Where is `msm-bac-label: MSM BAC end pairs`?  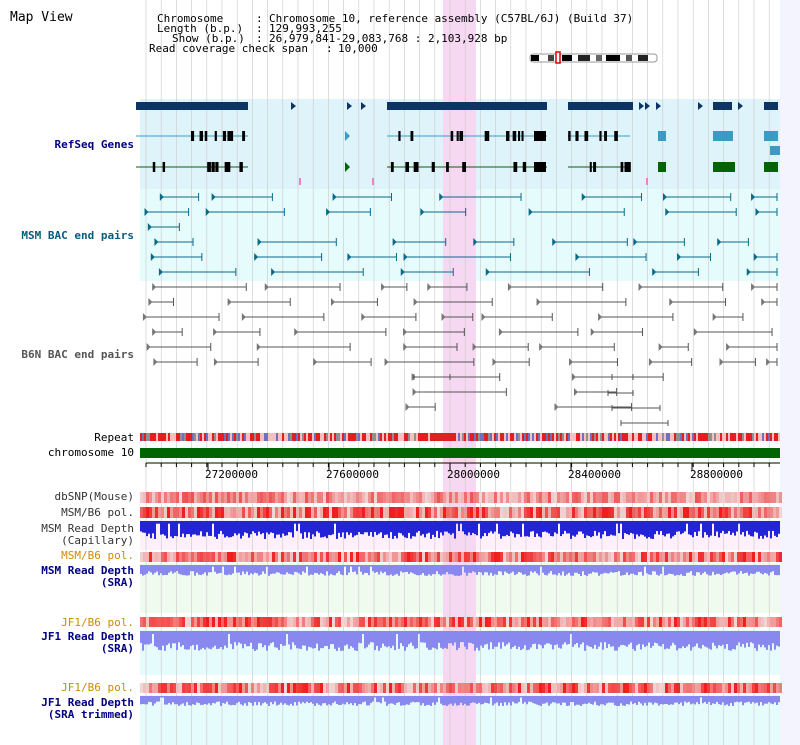 msm-bac-label: MSM BAC end pairs is located at coordinates (77, 235).